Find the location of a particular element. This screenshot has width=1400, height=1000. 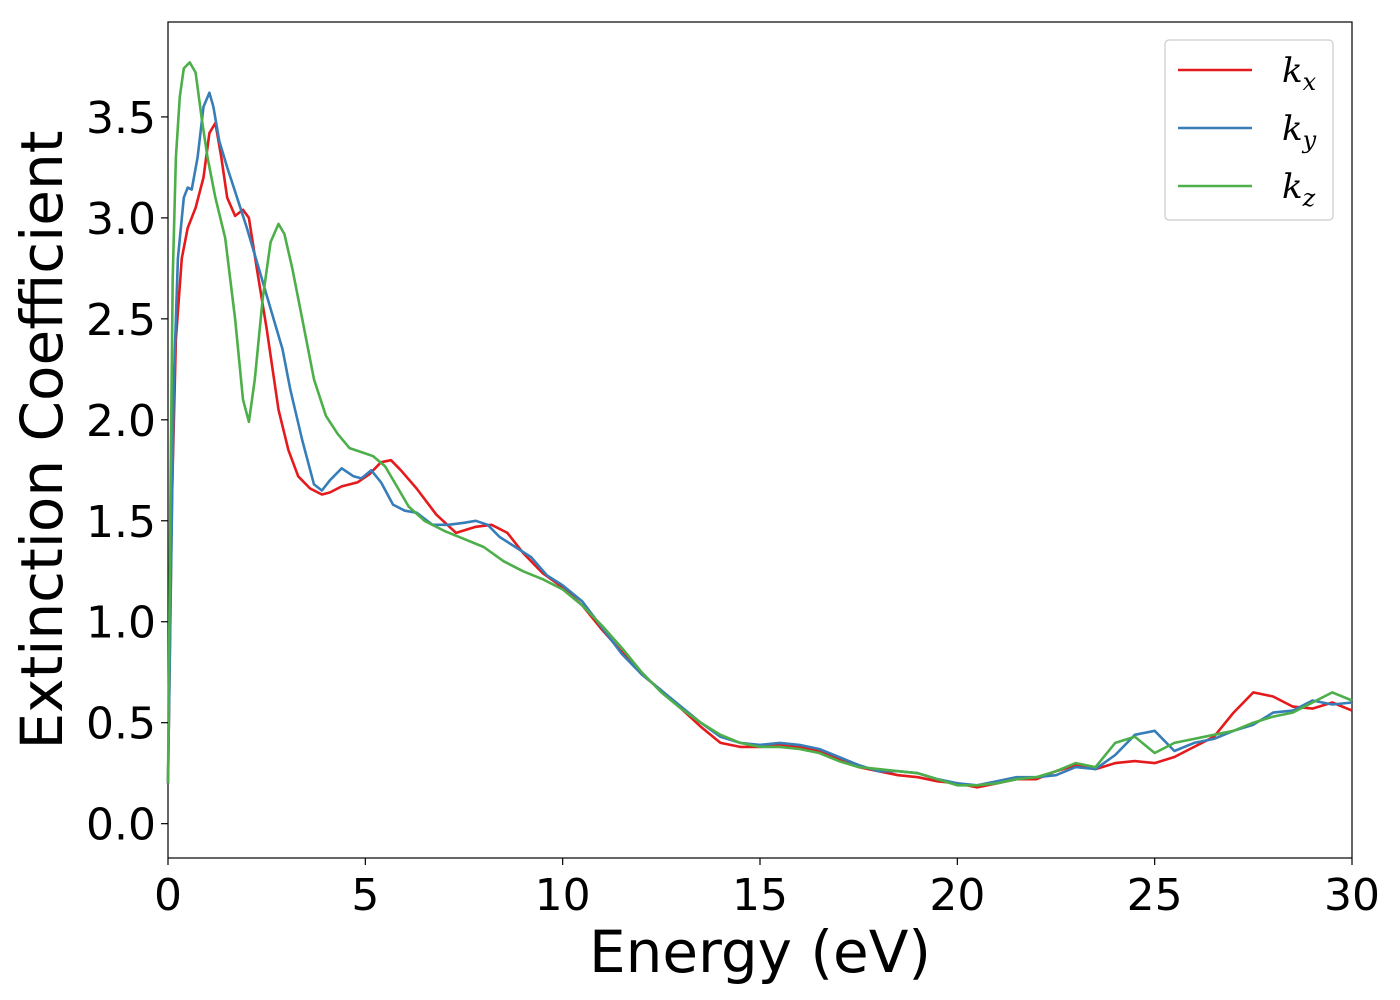

y-tick-label: 2.5 is located at coordinates (121, 320).